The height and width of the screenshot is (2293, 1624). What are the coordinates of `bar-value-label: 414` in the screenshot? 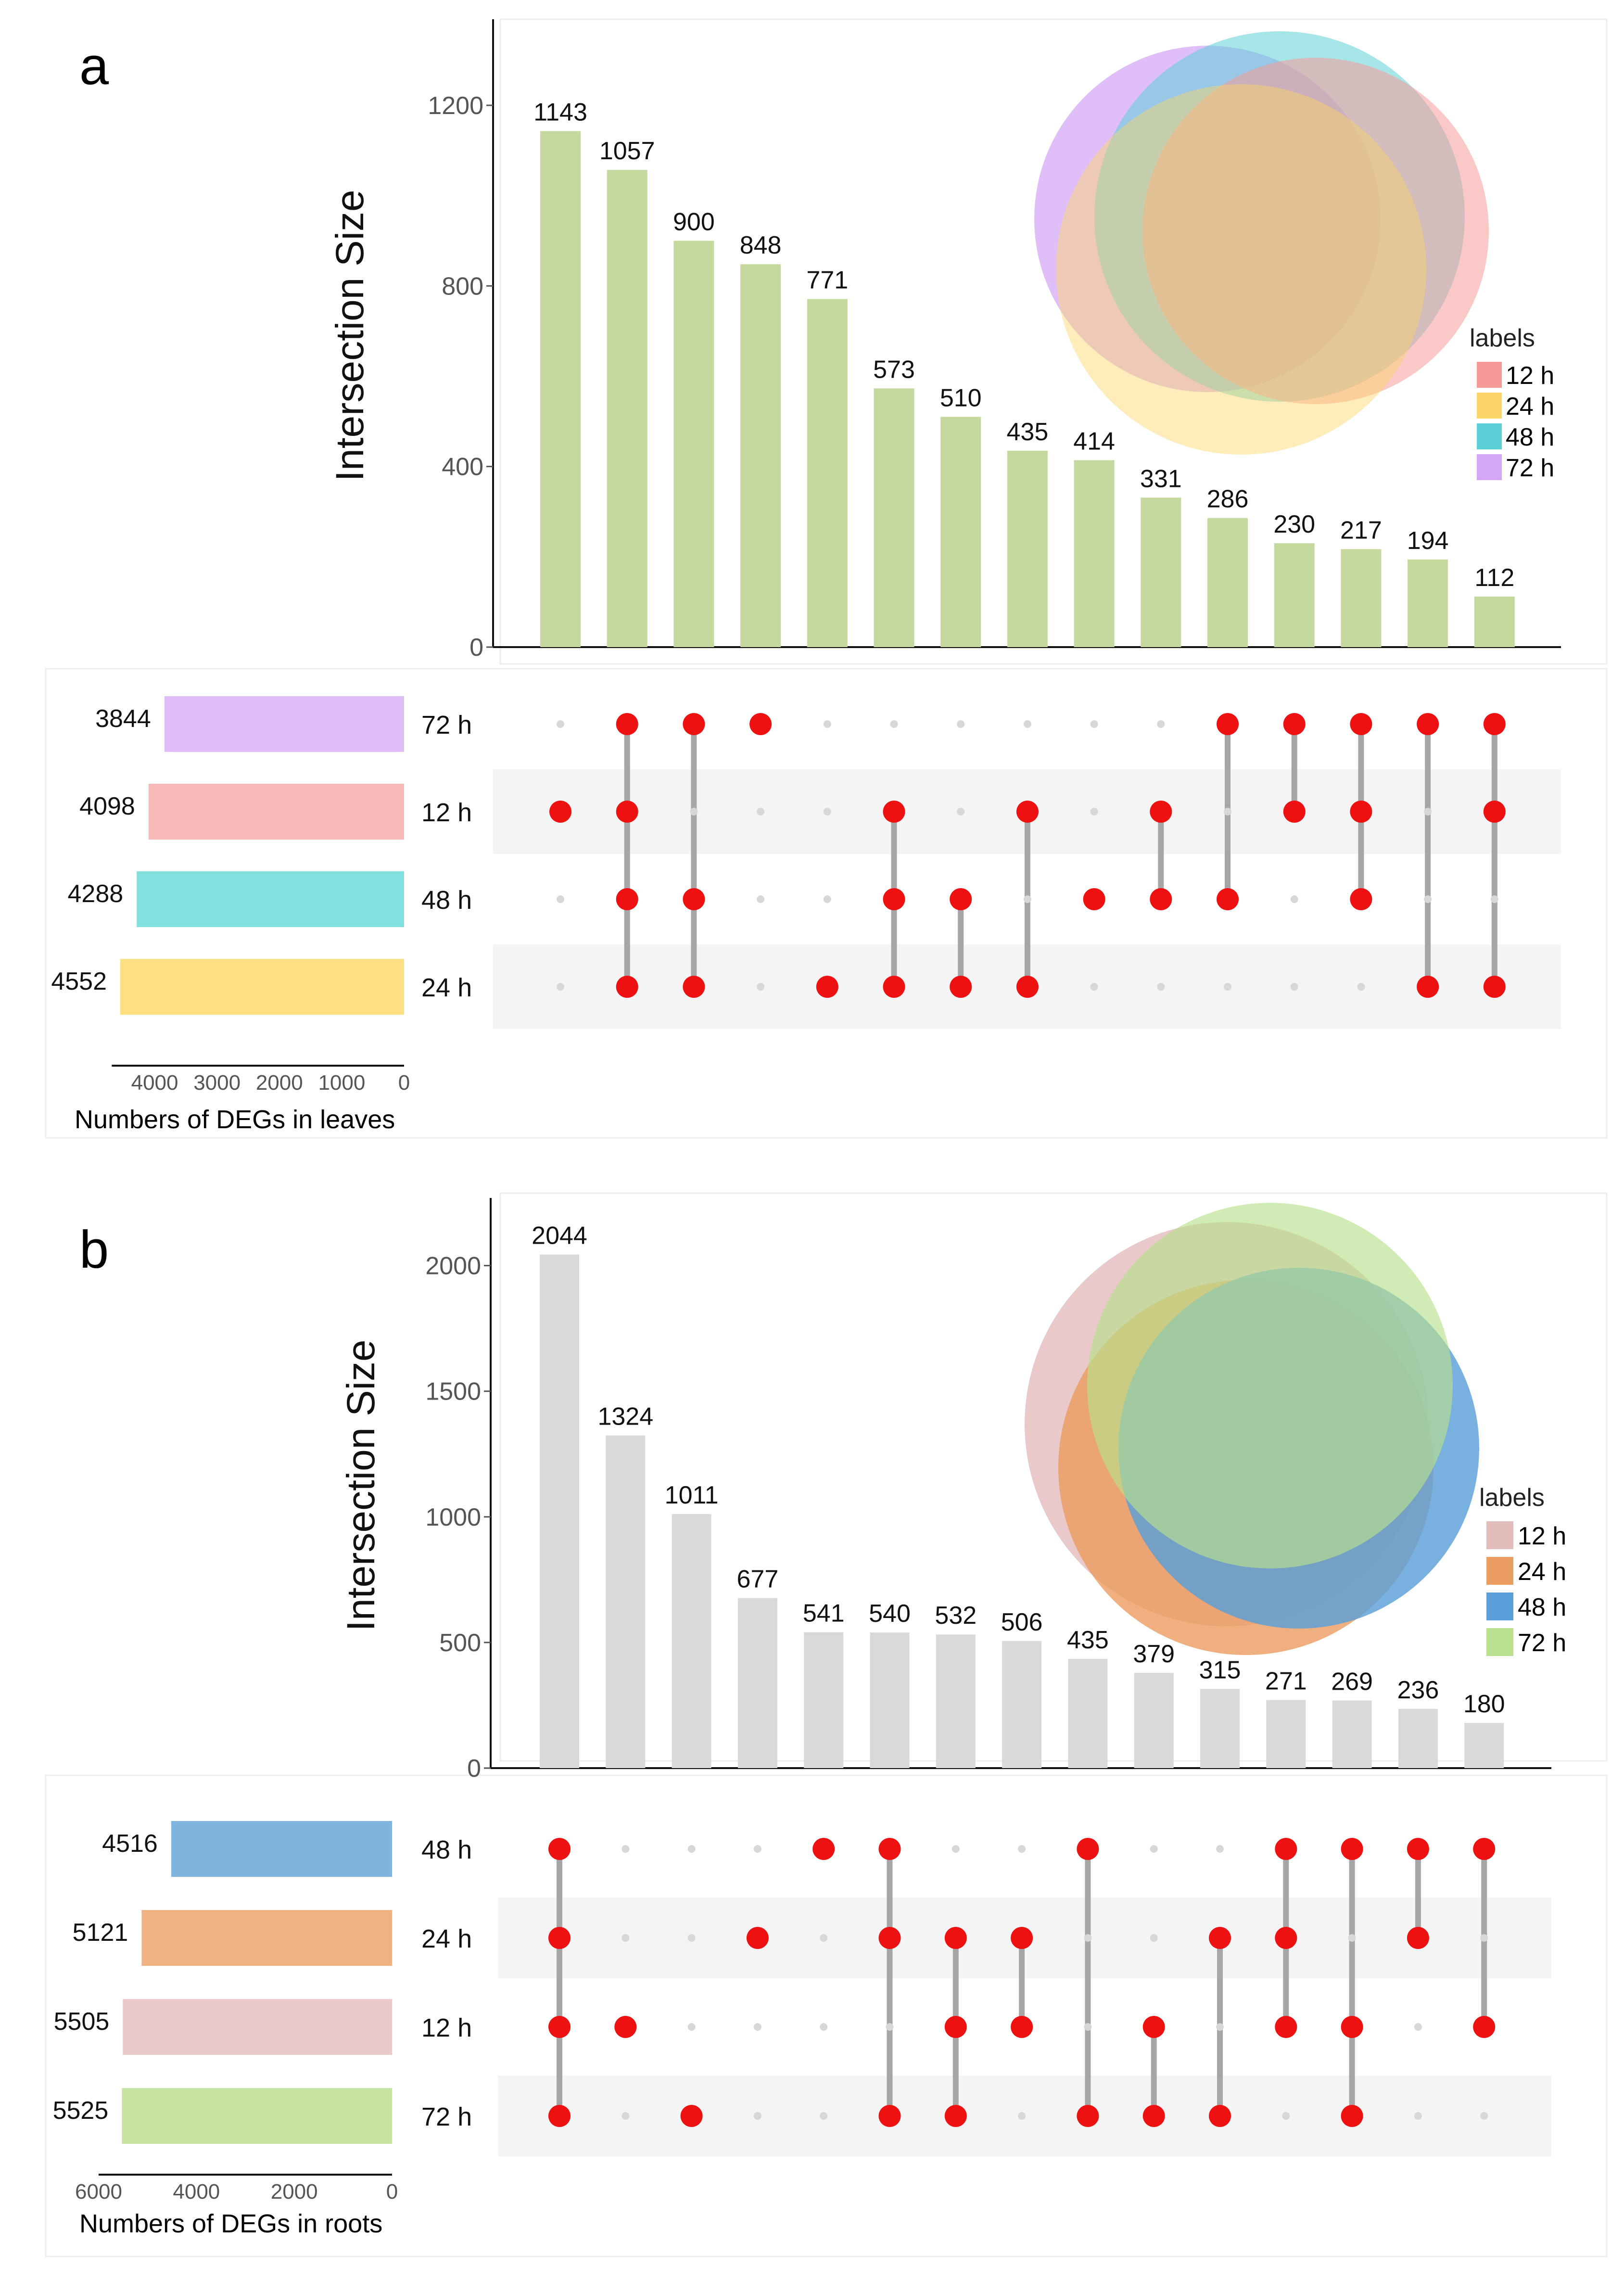 It's located at (1094, 442).